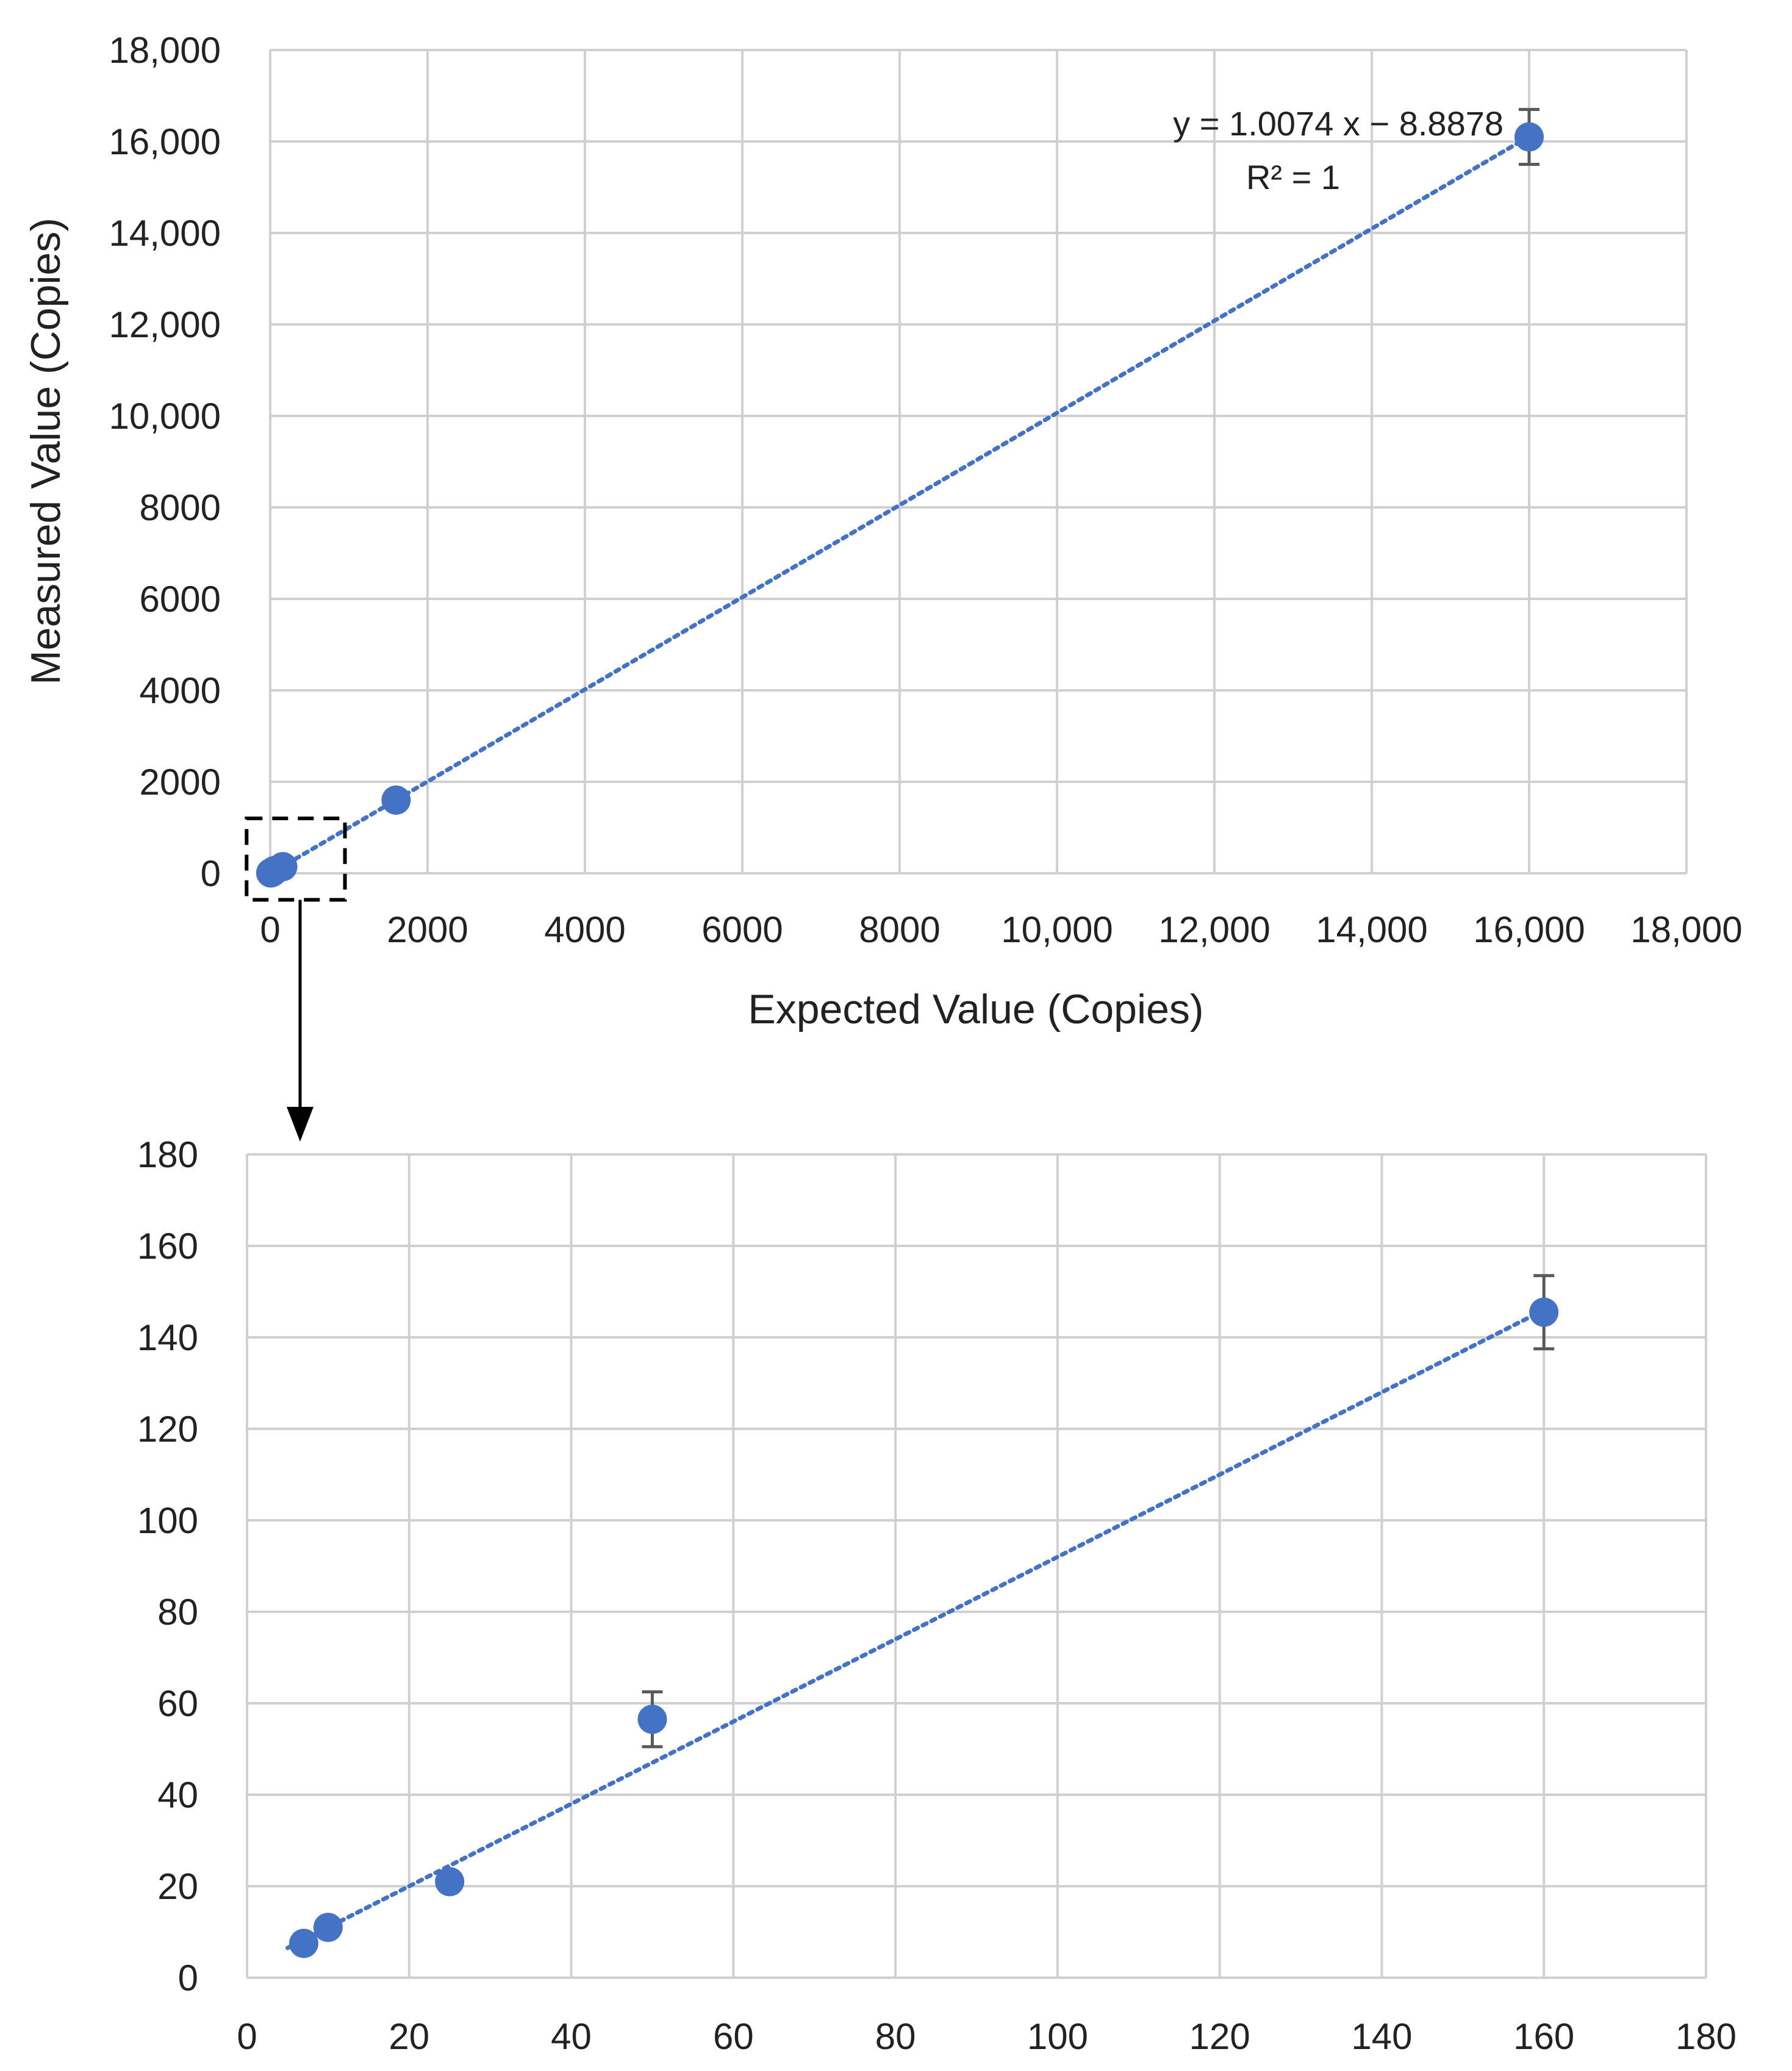 The width and height of the screenshot is (1792, 2071). What do you see at coordinates (270, 929) in the screenshot?
I see `top-x-tick-label: 0` at bounding box center [270, 929].